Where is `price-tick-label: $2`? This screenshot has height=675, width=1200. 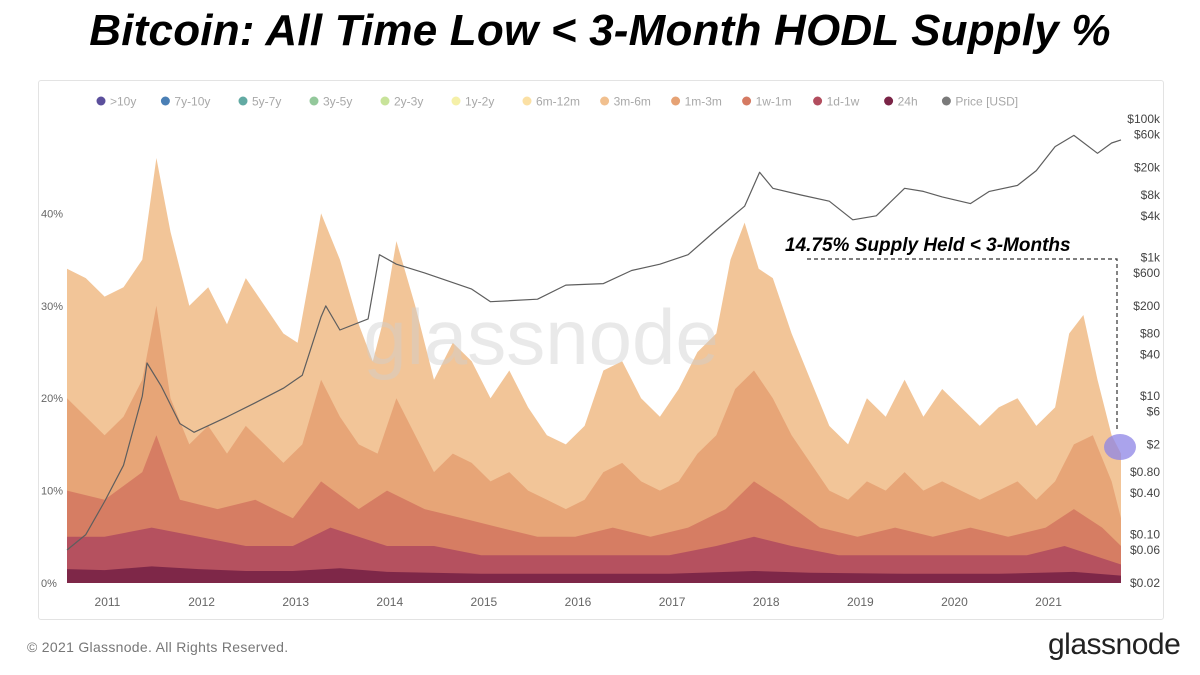
price-tick-label: $2 is located at coordinates (1154, 444).